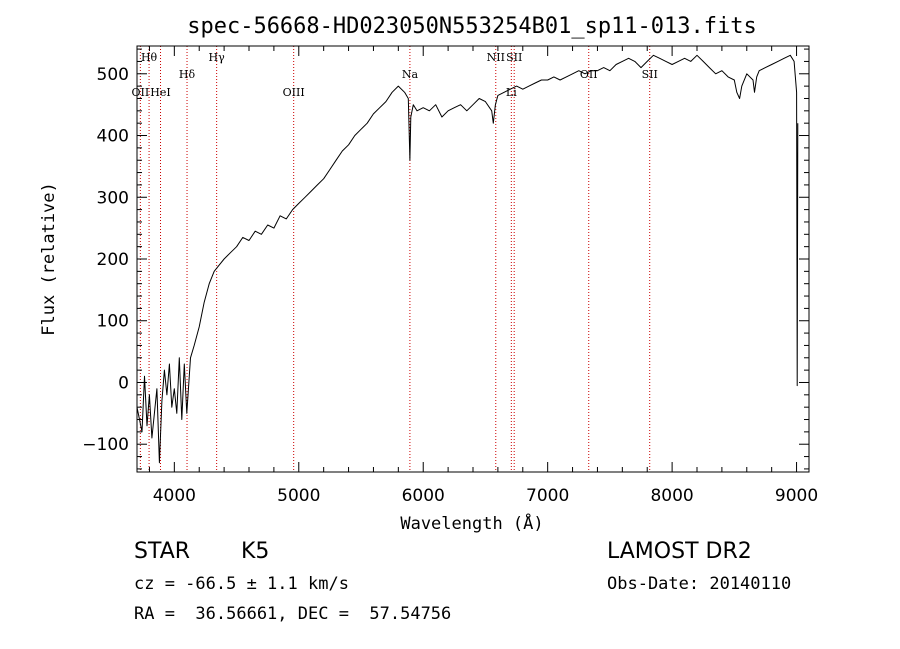 This screenshot has width=900, height=649. What do you see at coordinates (105, 445) in the screenshot?
I see `y-tick-label: −100` at bounding box center [105, 445].